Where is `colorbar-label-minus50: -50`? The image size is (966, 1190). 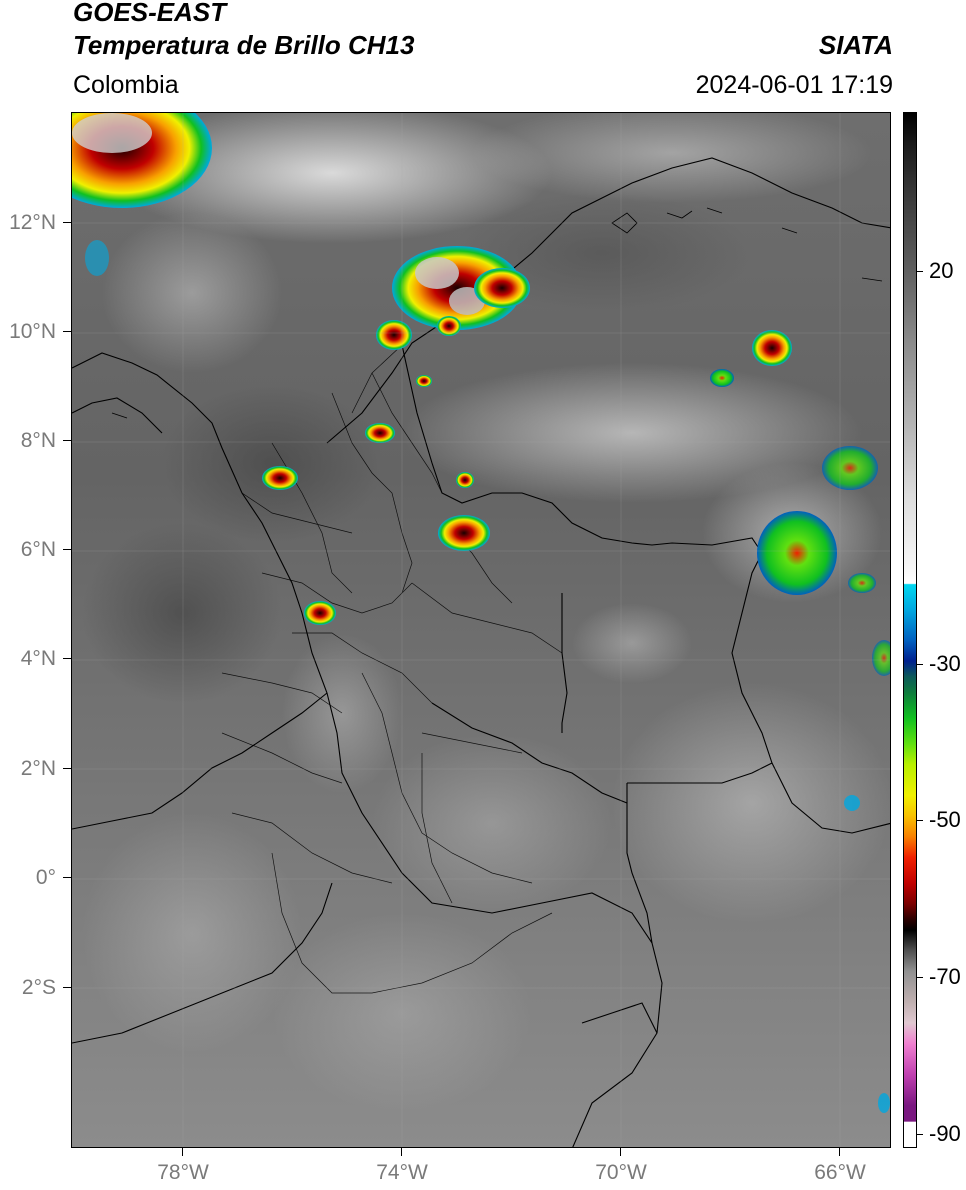
colorbar-label-minus50: -50 is located at coordinates (945, 819).